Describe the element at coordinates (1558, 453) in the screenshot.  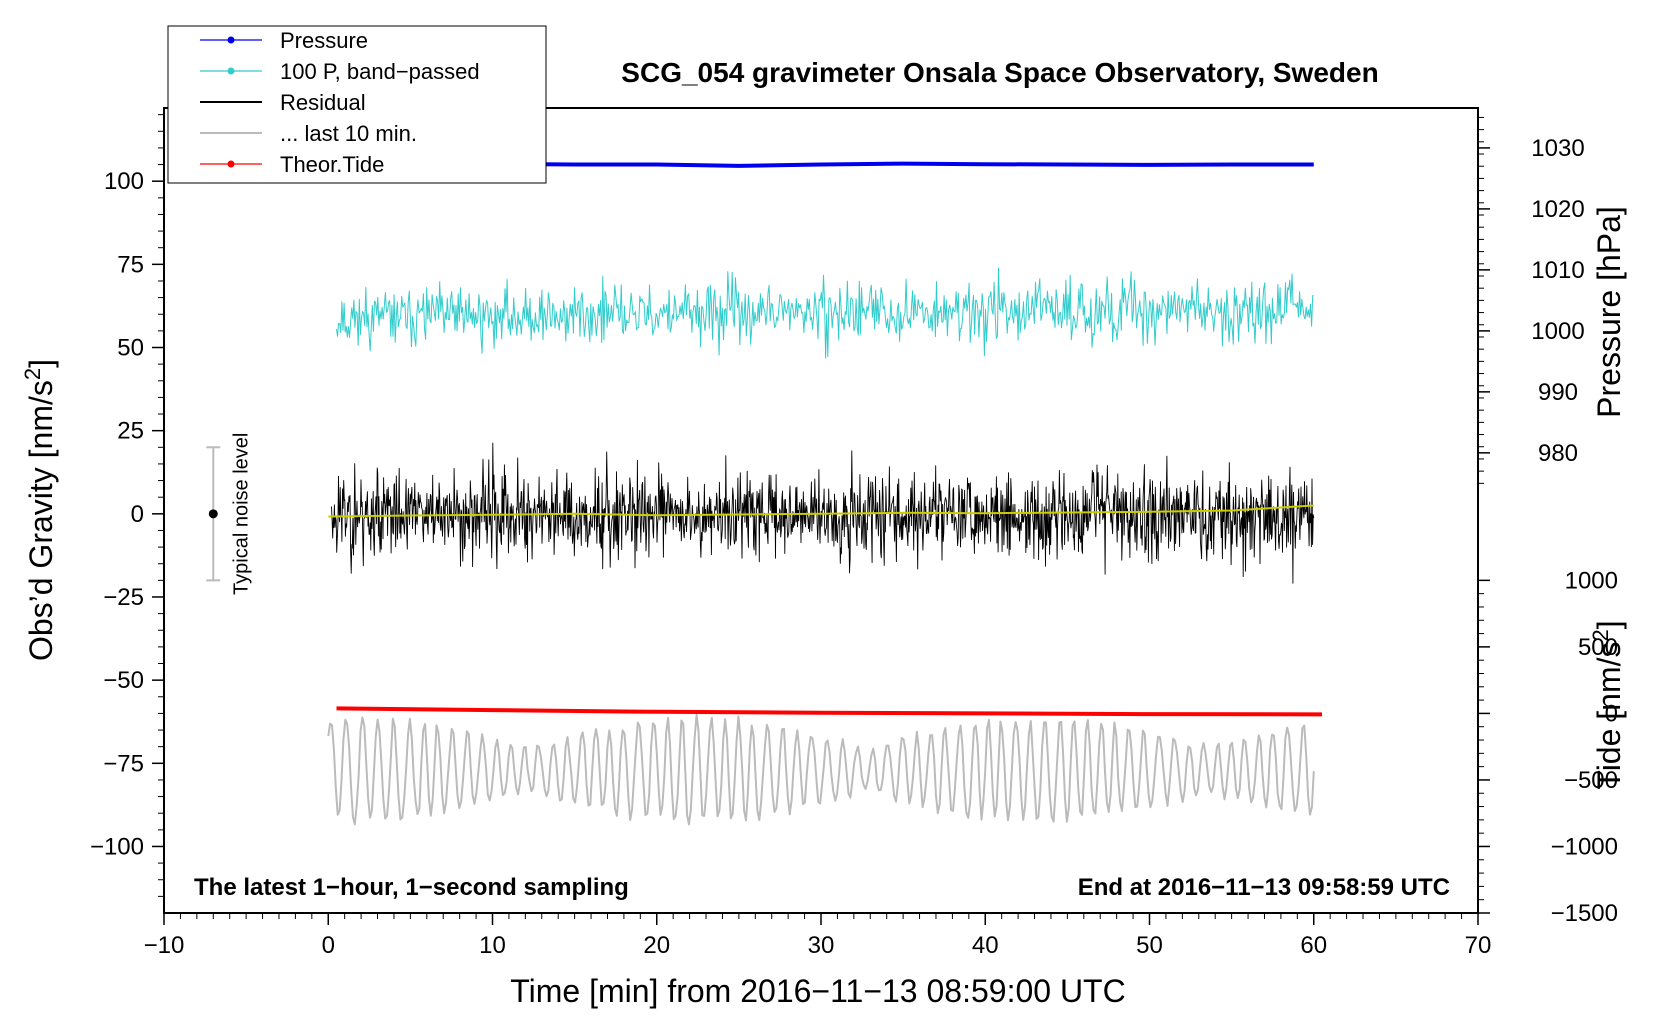
I see `pressure-tick-label: 980` at that location.